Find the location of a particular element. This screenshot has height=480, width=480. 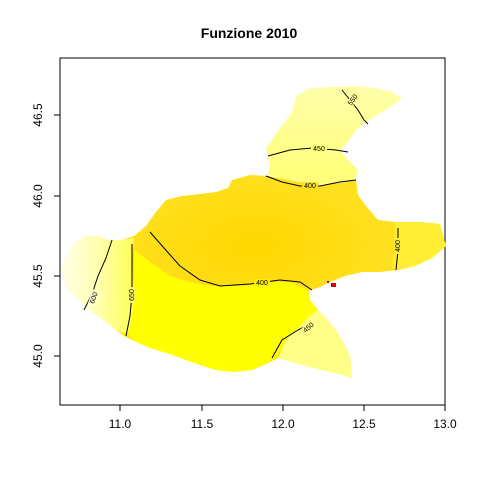

region-north is located at coordinates (334, 135).